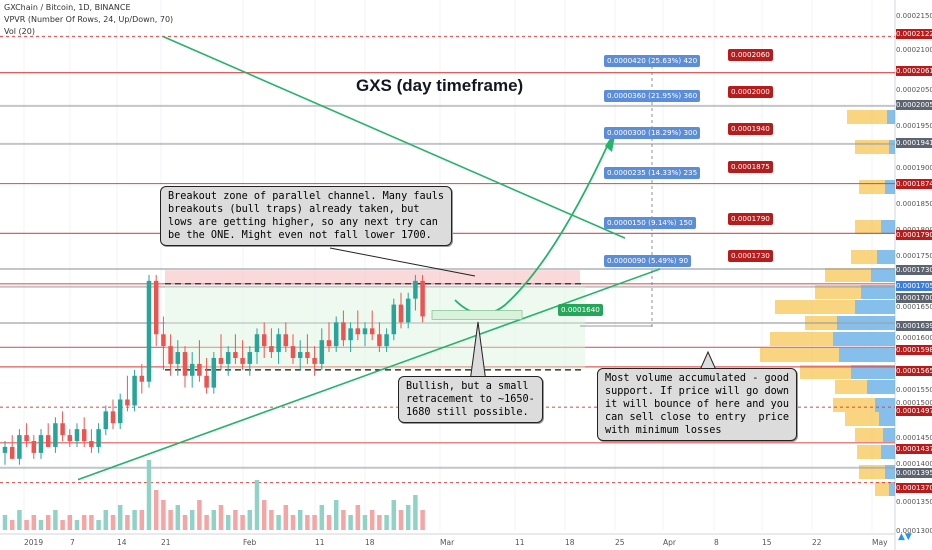 The width and height of the screenshot is (932, 550). Describe the element at coordinates (652, 133) in the screenshot. I see `gain-label-3: 0.0000300 (18.29%) 300` at that location.